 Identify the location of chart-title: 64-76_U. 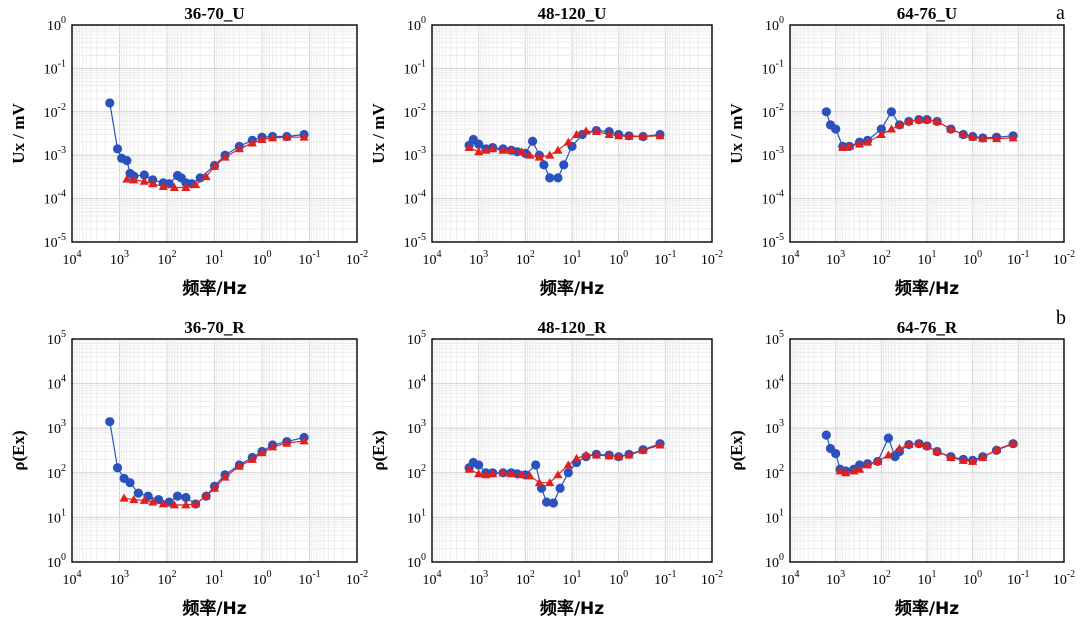
(927, 13).